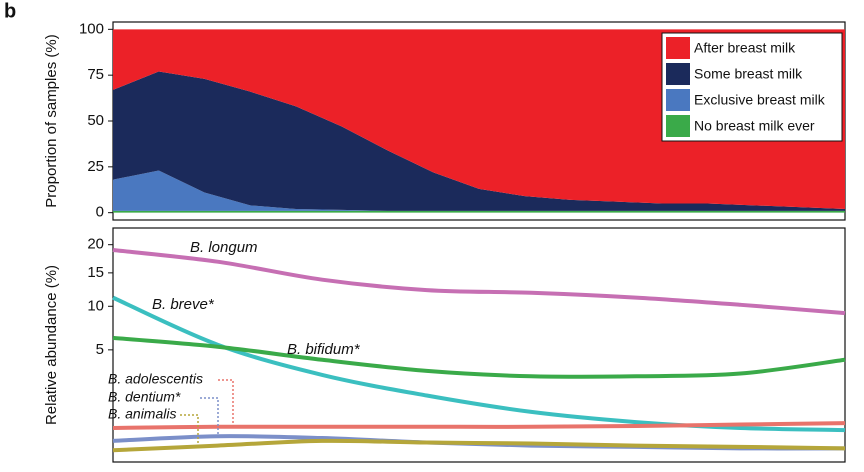 The image size is (864, 472). Describe the element at coordinates (95, 244) in the screenshot. I see `y-tick-label: 20` at that location.